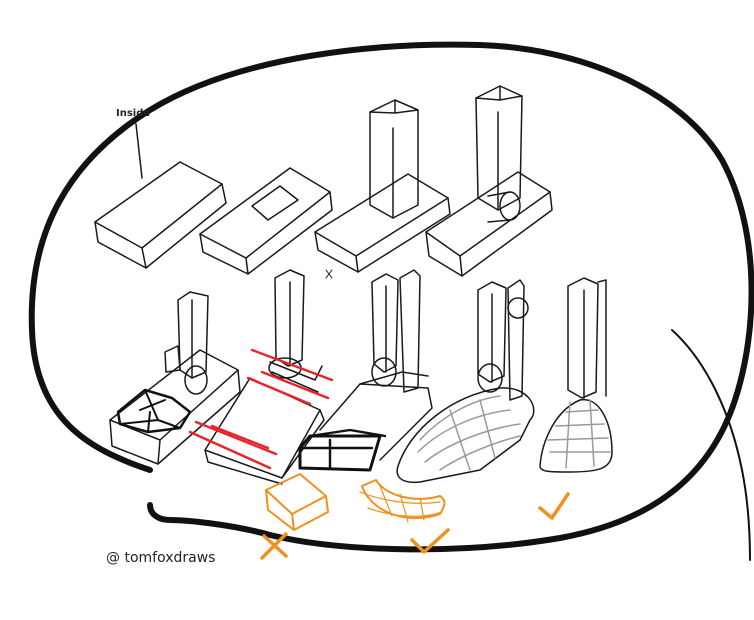 The height and width of the screenshot is (620, 754). I want to click on block-with-post, so click(382, 189).